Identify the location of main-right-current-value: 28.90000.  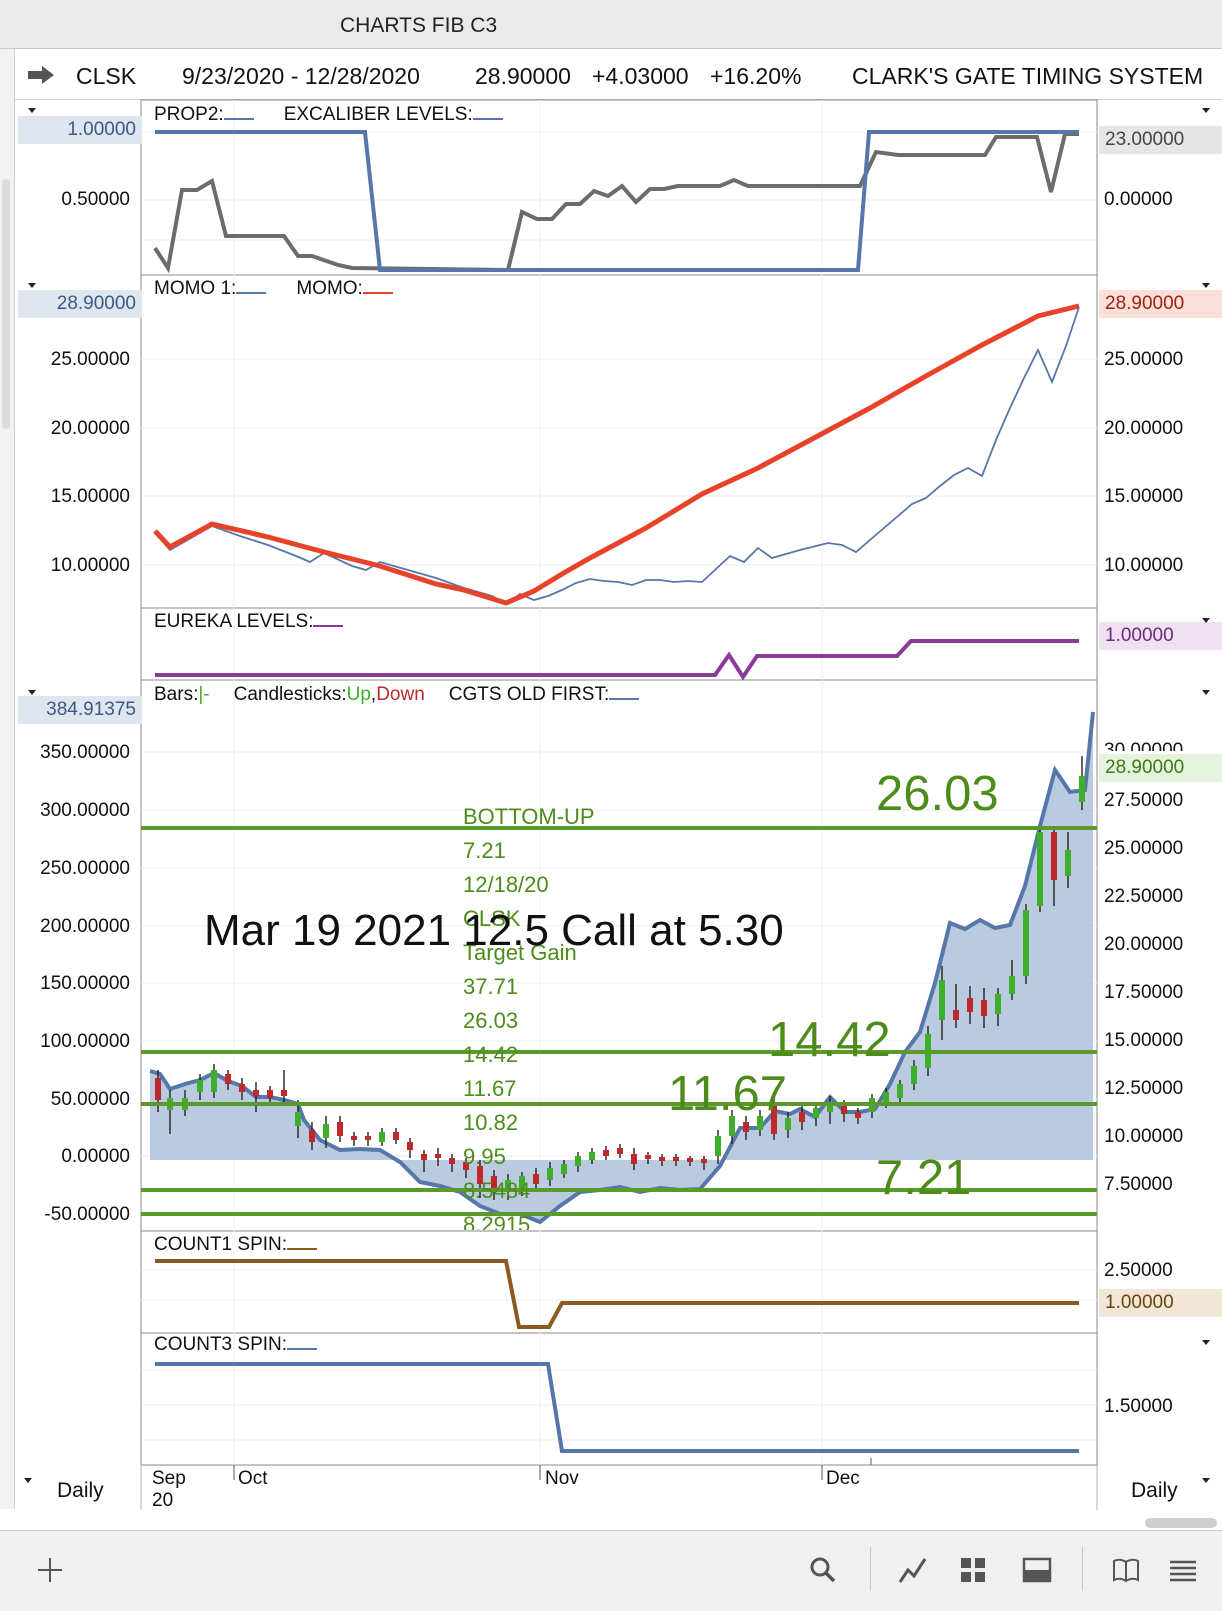
(1160, 768).